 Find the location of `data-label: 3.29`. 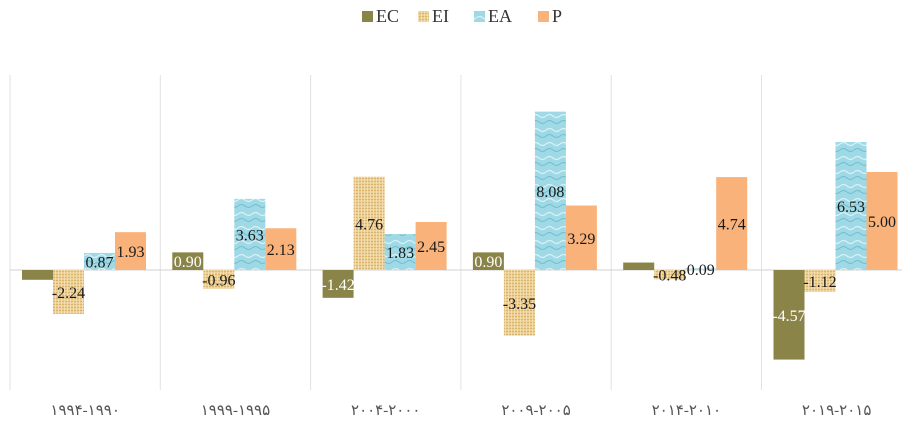

data-label: 3.29 is located at coordinates (581, 239).